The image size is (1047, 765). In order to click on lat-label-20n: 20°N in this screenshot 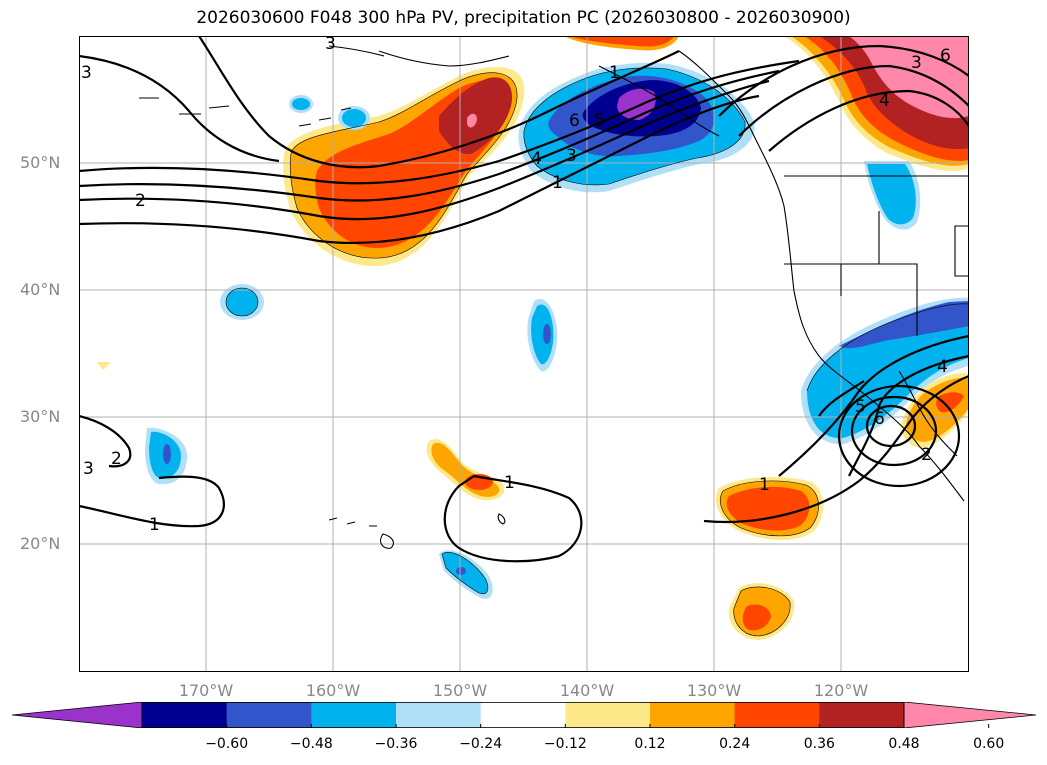, I will do `click(40, 543)`.